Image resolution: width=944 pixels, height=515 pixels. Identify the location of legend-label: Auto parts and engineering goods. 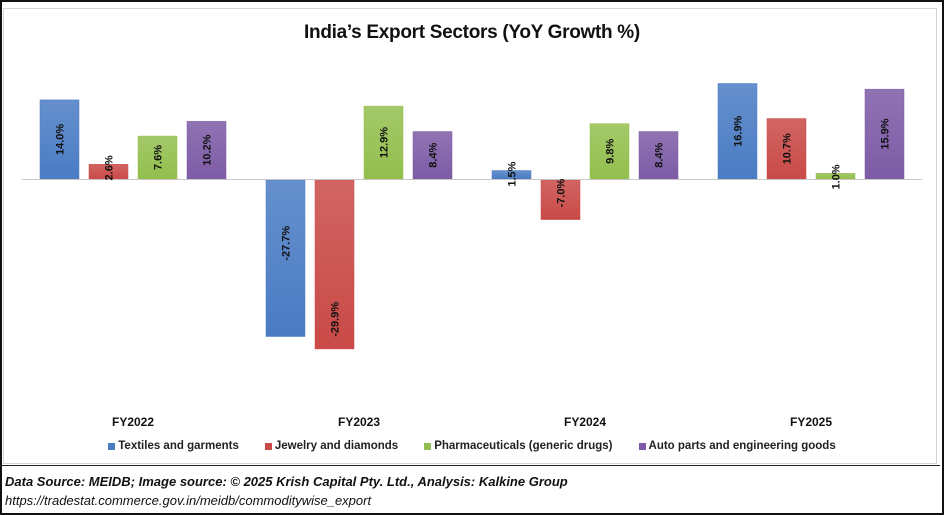
(742, 446).